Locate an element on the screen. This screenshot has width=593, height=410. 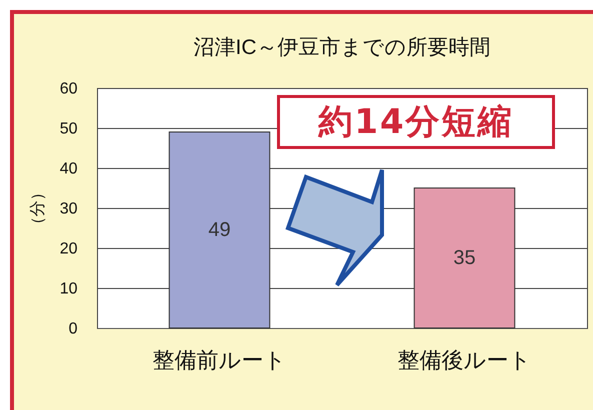
data-label: 49 is located at coordinates (219, 230).